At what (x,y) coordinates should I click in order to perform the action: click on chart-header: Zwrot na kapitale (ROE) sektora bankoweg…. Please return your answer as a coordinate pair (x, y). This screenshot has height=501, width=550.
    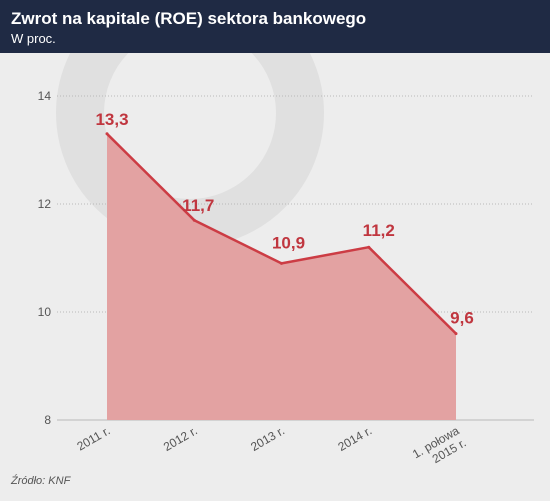
    Looking at the image, I should click on (275, 26).